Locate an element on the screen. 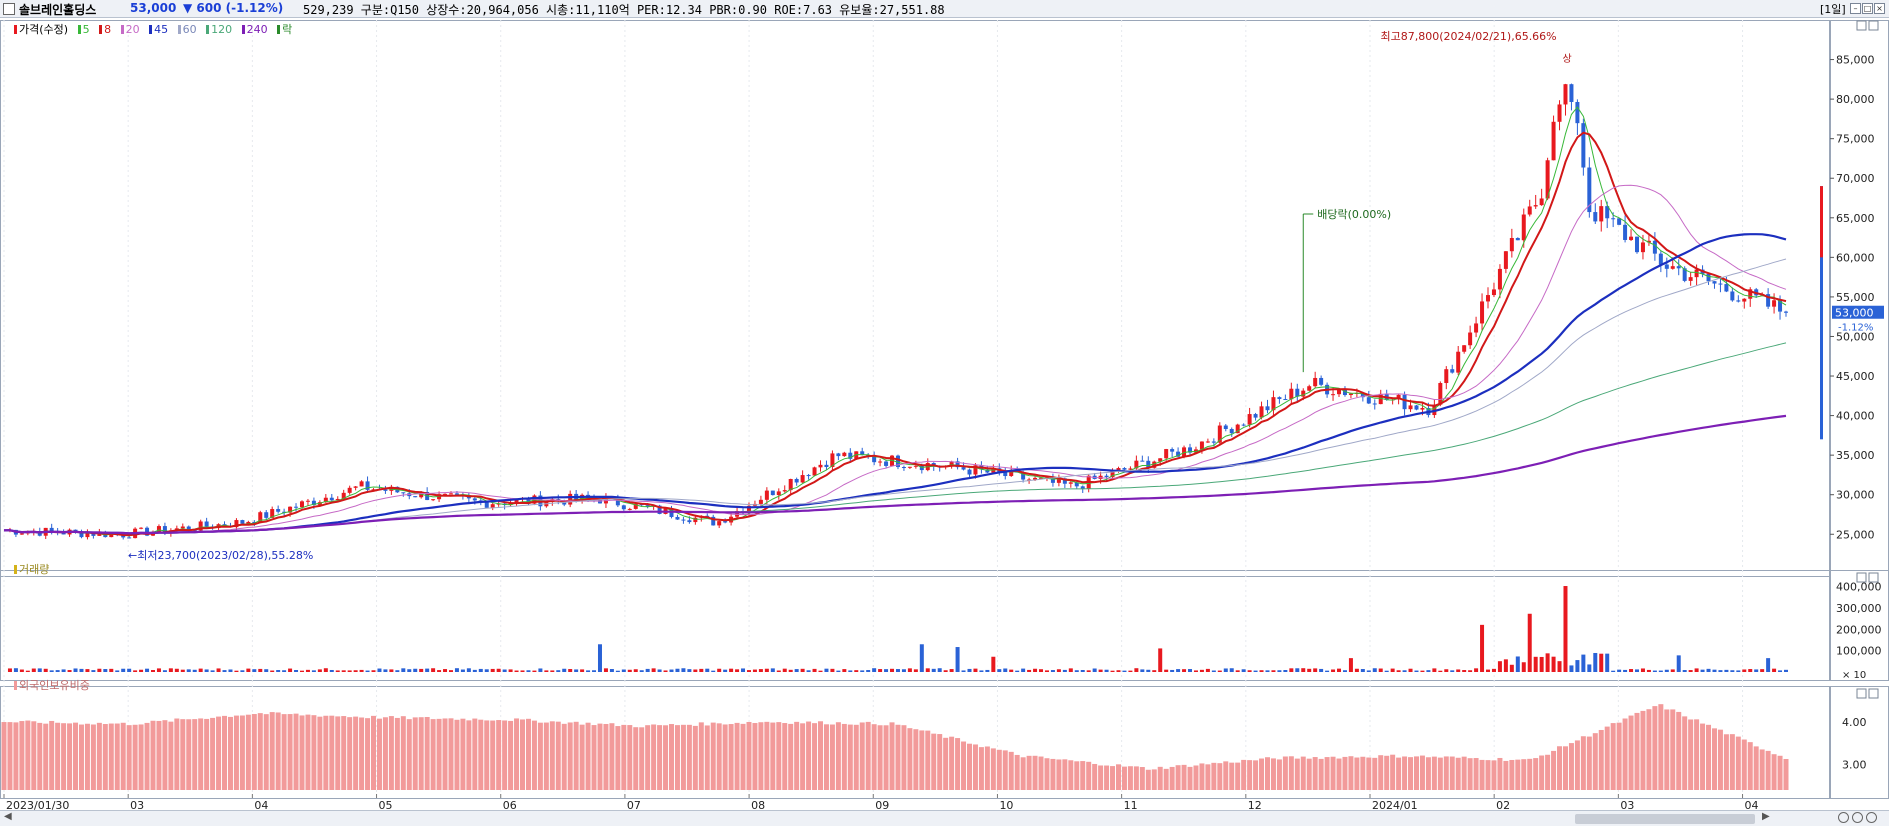  x-tick-label: 09 is located at coordinates (882, 804).